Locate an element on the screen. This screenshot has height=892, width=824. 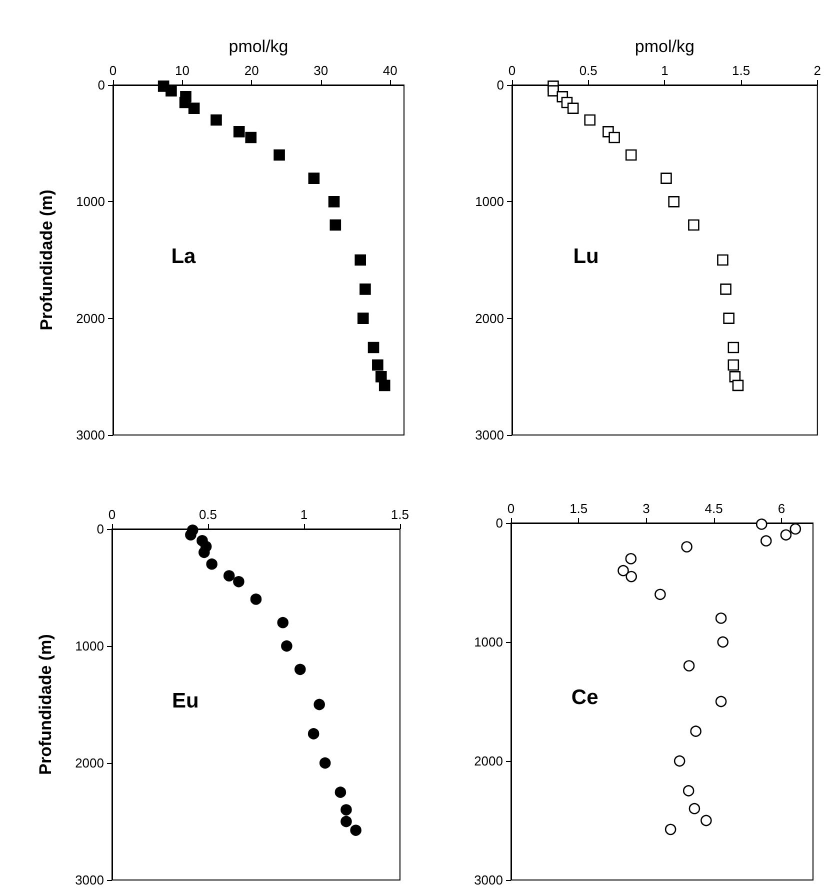
x-tick-label: 10 is located at coordinates (182, 70).